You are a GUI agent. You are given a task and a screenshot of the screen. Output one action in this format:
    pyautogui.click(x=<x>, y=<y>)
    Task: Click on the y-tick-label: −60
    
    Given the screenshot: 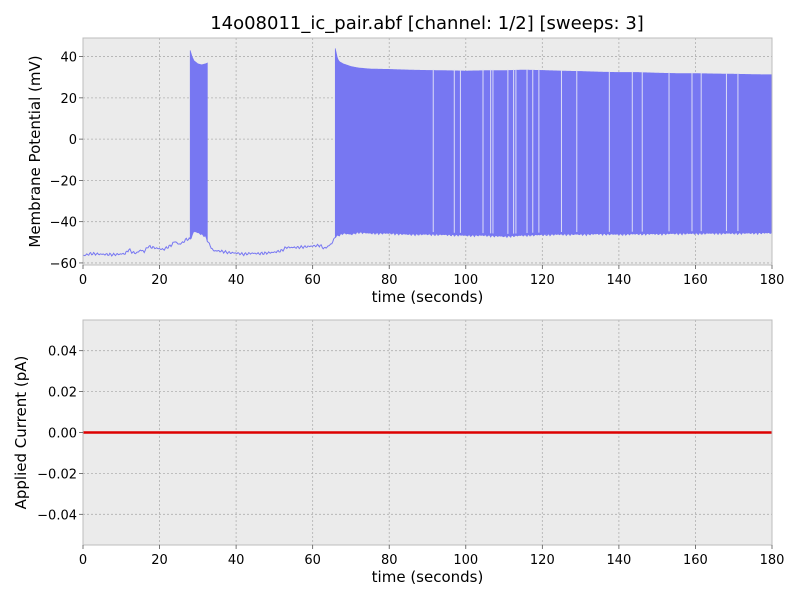 What is the action you would take?
    pyautogui.click(x=63, y=264)
    